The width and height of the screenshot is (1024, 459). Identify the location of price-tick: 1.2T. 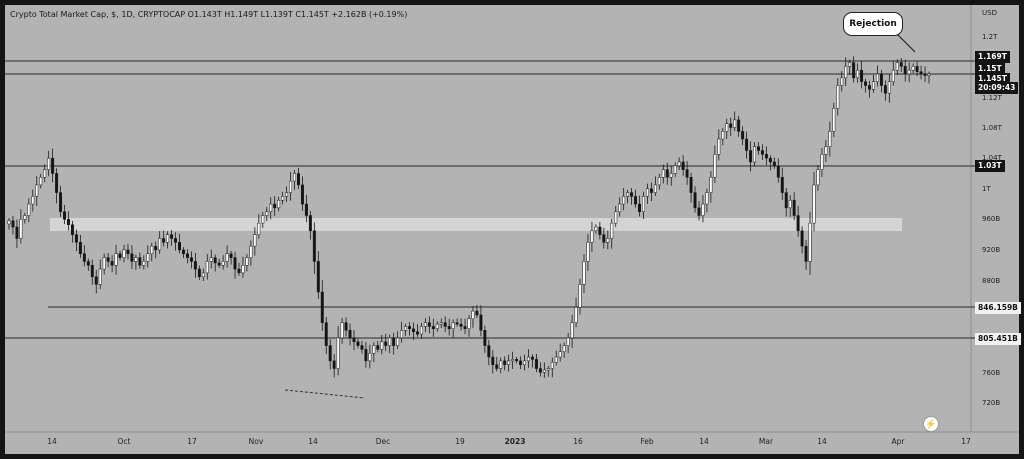
(990, 37).